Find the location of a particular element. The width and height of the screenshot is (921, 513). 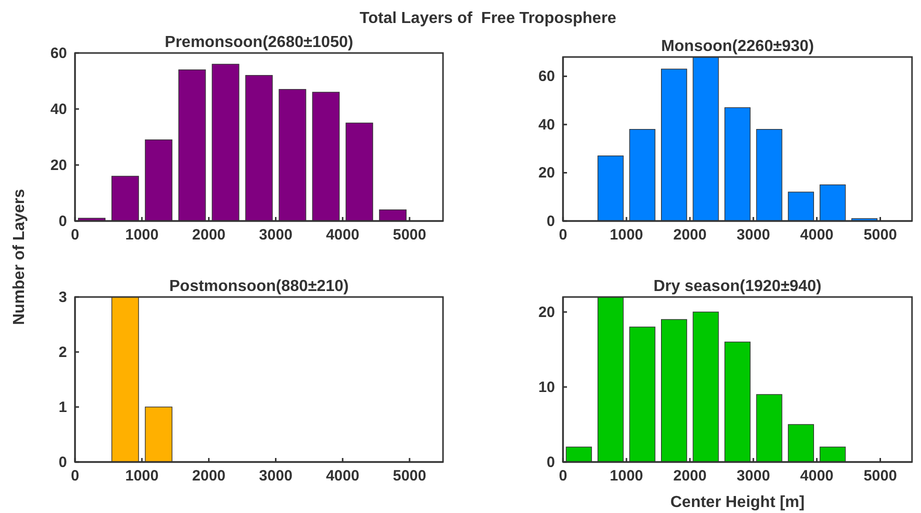

chart-title: Dry season(1920±940) is located at coordinates (738, 286).